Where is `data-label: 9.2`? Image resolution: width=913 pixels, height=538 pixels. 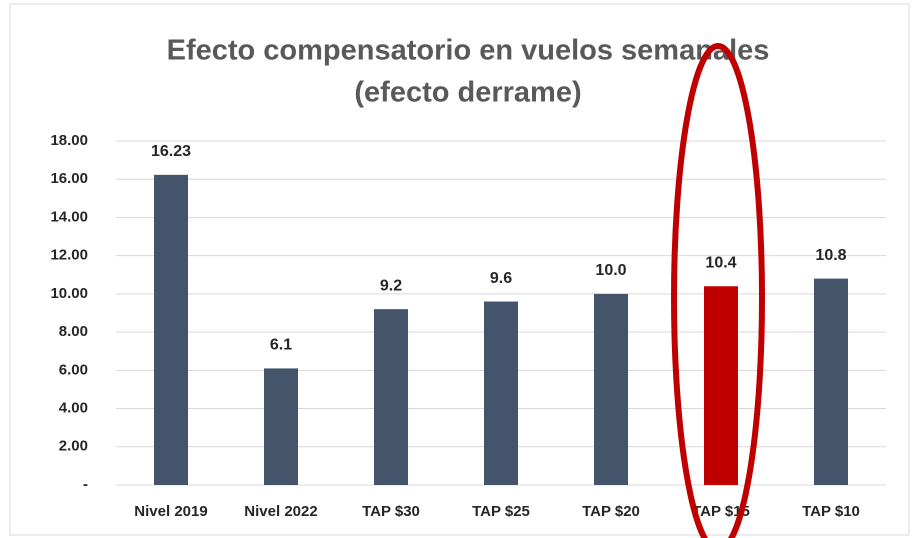
data-label: 9.2 is located at coordinates (391, 285).